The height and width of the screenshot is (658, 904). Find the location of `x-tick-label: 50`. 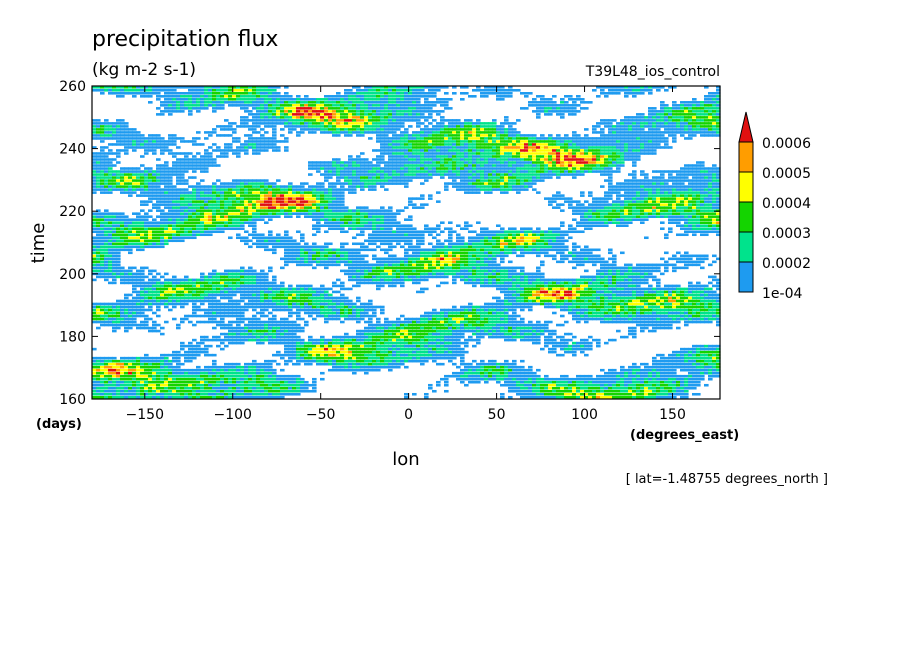

x-tick-label: 50 is located at coordinates (497, 415).